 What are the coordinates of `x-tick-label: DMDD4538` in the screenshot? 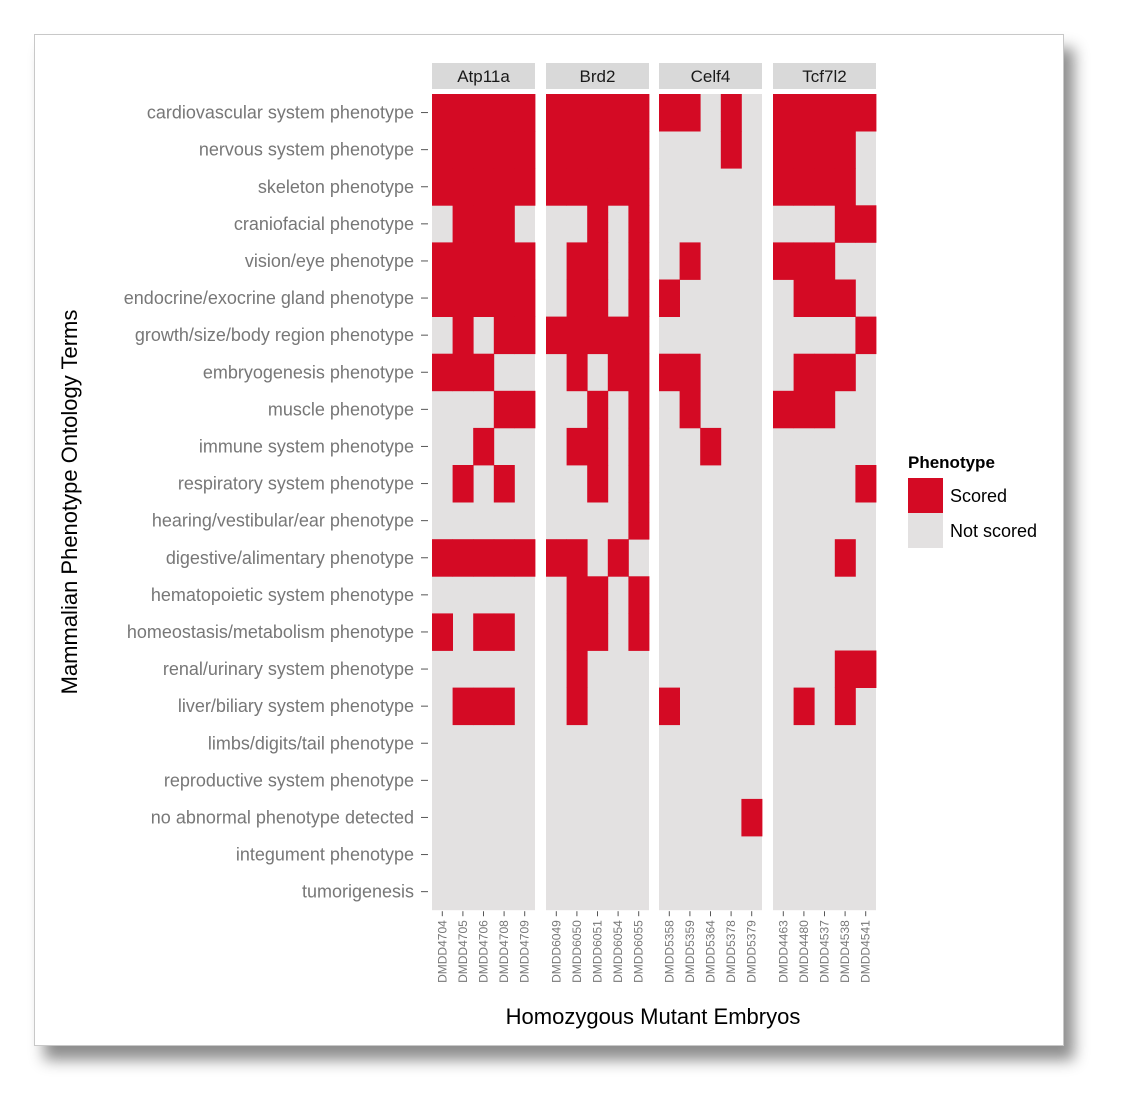 It's located at (845, 951).